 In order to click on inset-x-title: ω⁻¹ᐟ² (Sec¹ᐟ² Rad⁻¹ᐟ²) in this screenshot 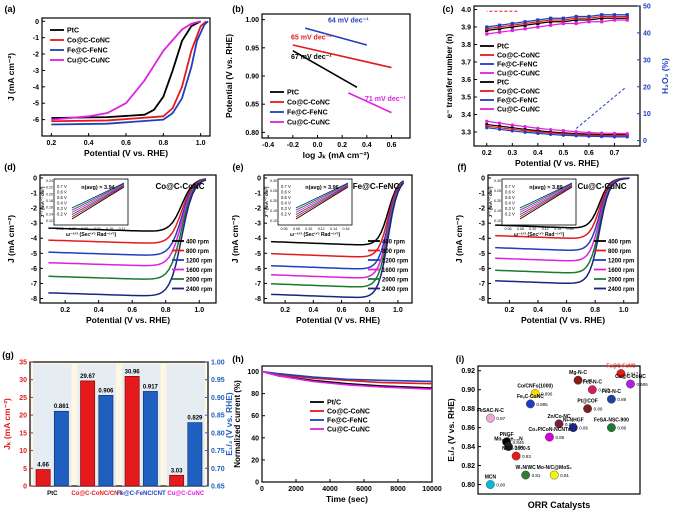, I will do `click(91, 235)`.